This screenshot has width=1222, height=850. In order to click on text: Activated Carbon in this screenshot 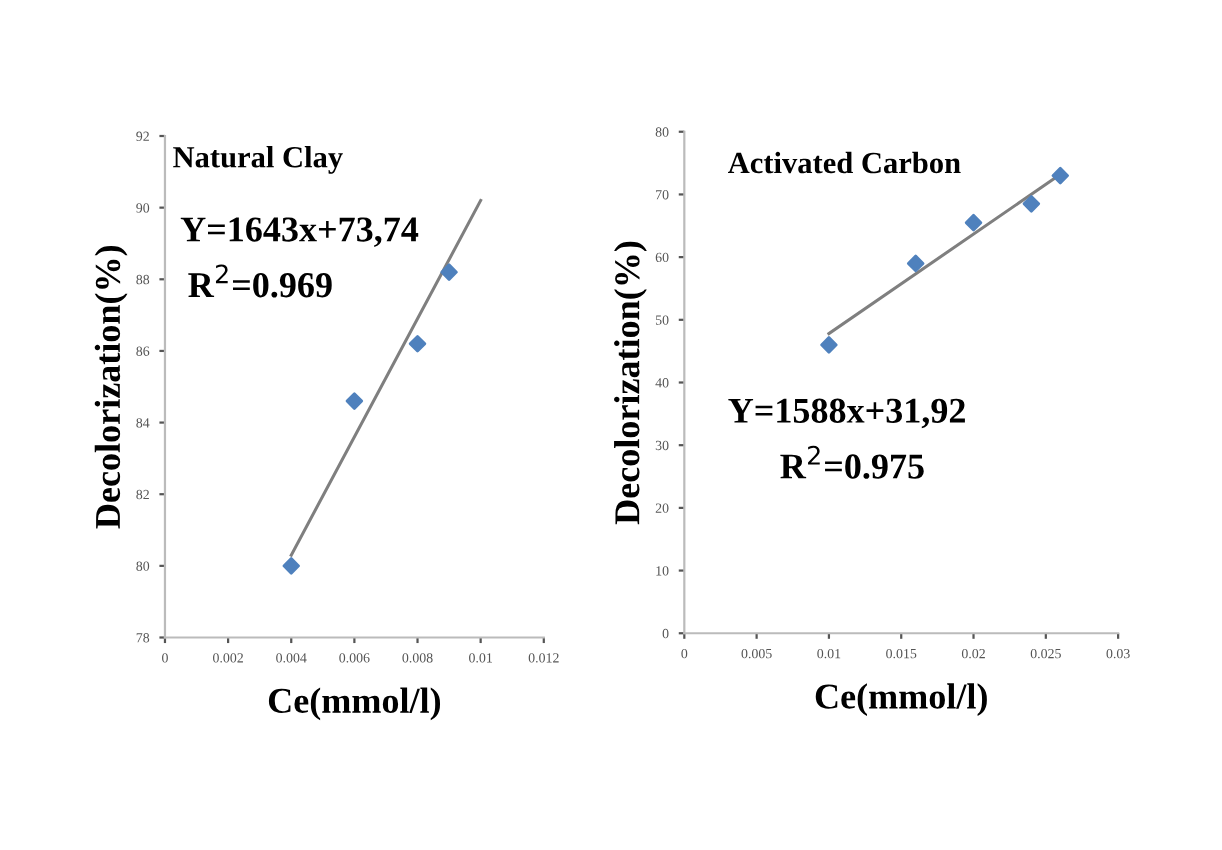, I will do `click(844, 162)`.